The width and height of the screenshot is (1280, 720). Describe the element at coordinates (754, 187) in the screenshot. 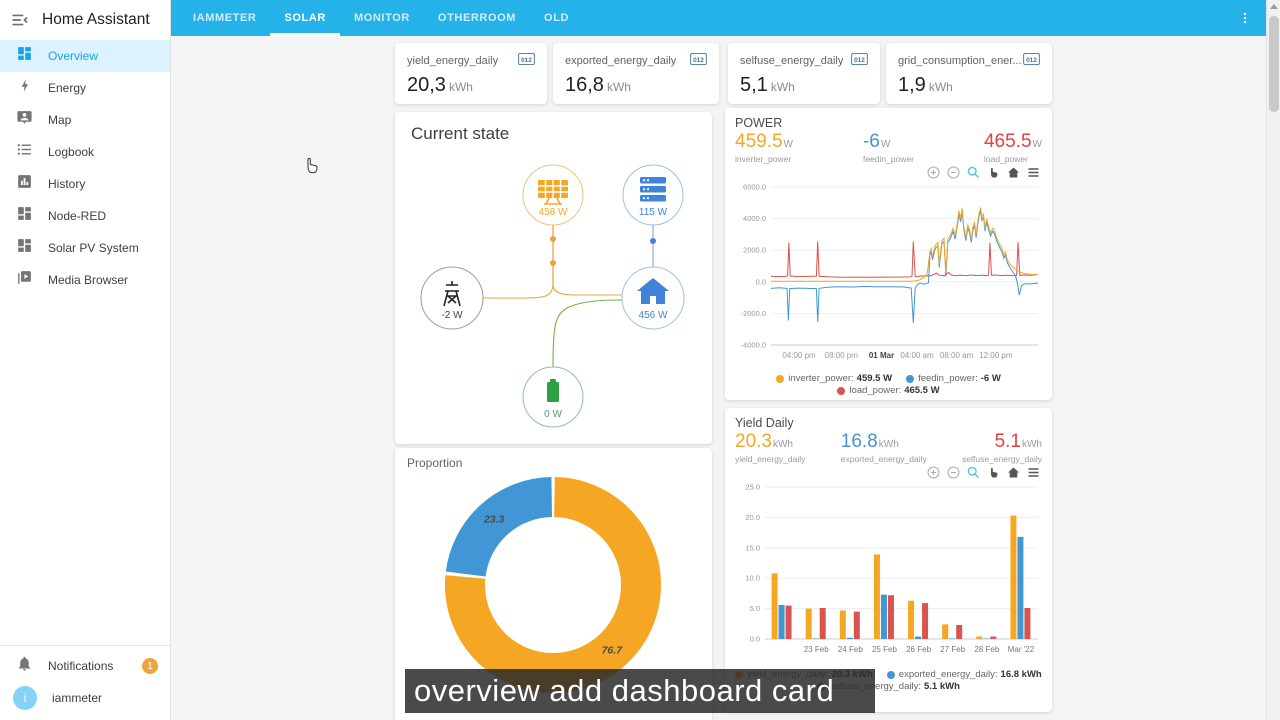

I see `svg-text: 6000.0` at that location.